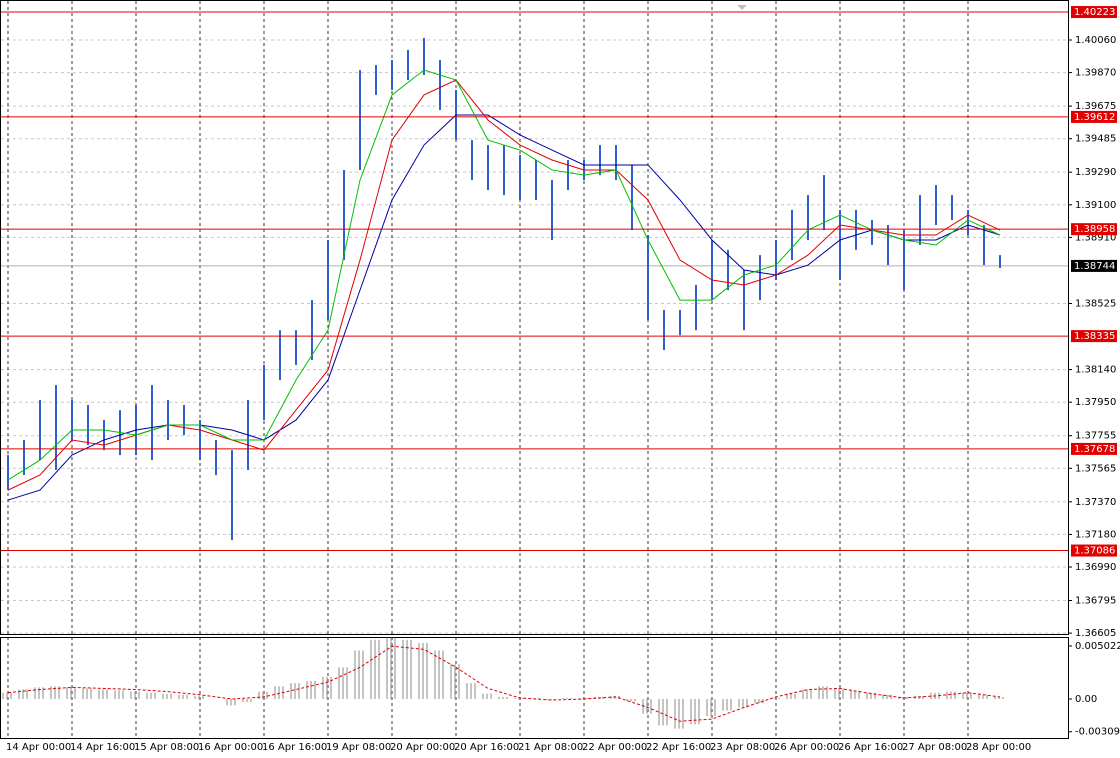  What do you see at coordinates (102, 747) in the screenshot?
I see `x-tick-label: 14 Apr 16:00` at bounding box center [102, 747].